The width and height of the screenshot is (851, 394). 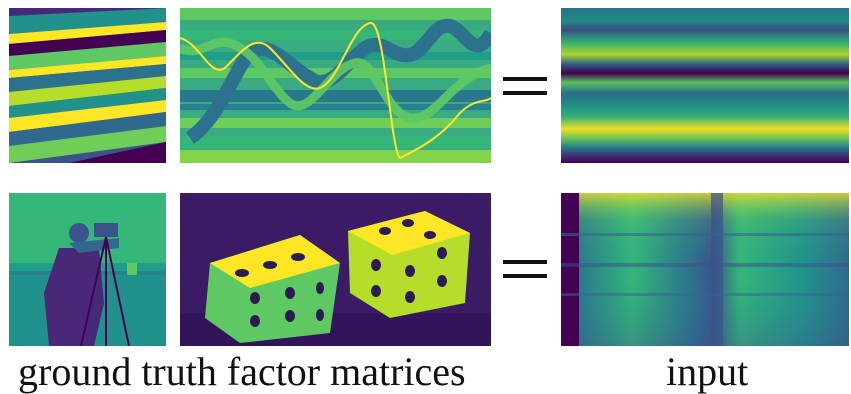 What do you see at coordinates (335, 269) in the screenshot?
I see `row2-factor-b-dice` at bounding box center [335, 269].